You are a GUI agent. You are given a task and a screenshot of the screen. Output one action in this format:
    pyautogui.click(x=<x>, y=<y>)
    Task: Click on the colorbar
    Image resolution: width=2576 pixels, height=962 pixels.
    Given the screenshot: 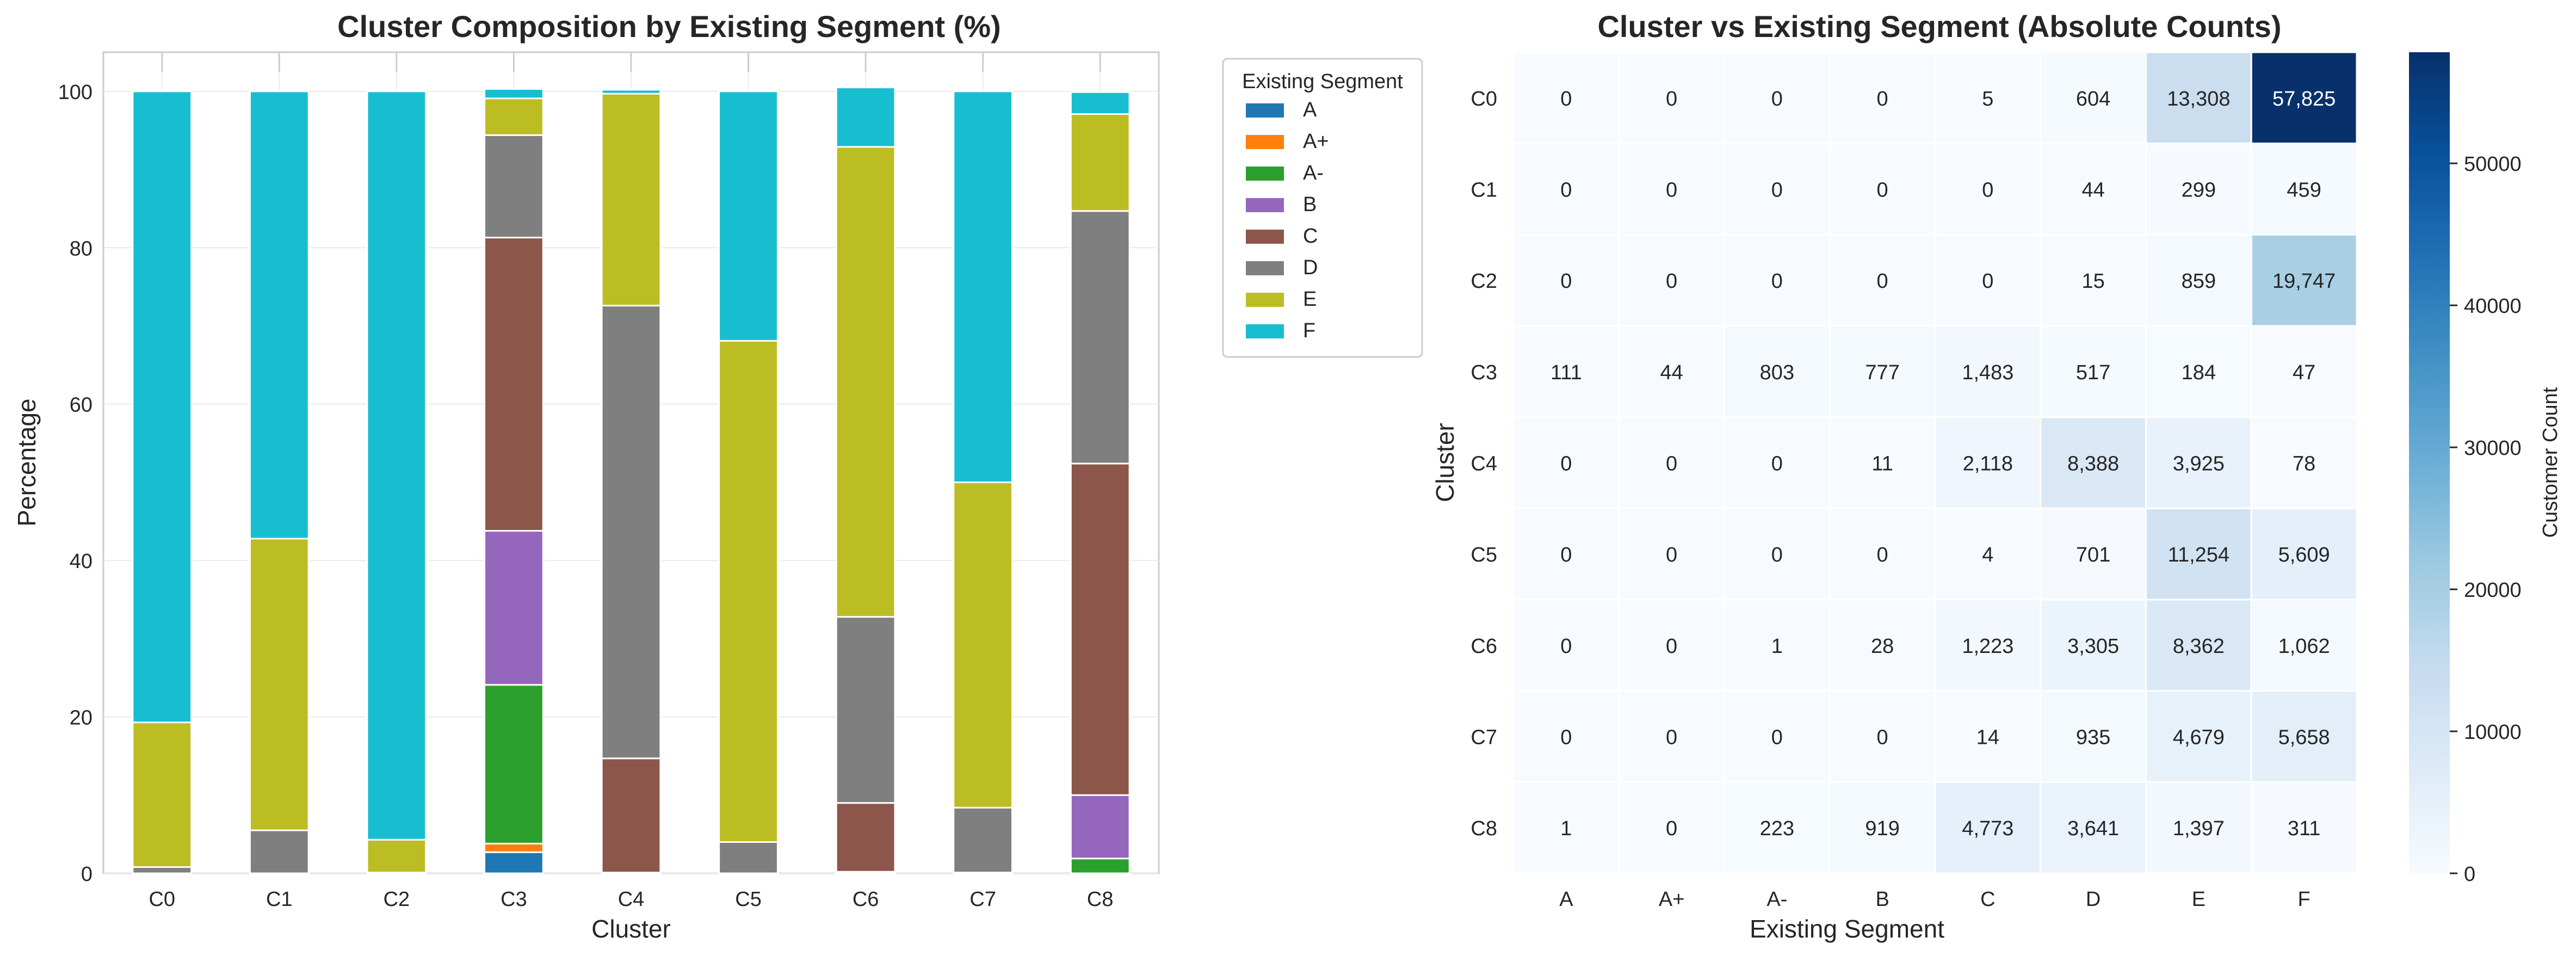 What is the action you would take?
    pyautogui.click(x=2430, y=462)
    